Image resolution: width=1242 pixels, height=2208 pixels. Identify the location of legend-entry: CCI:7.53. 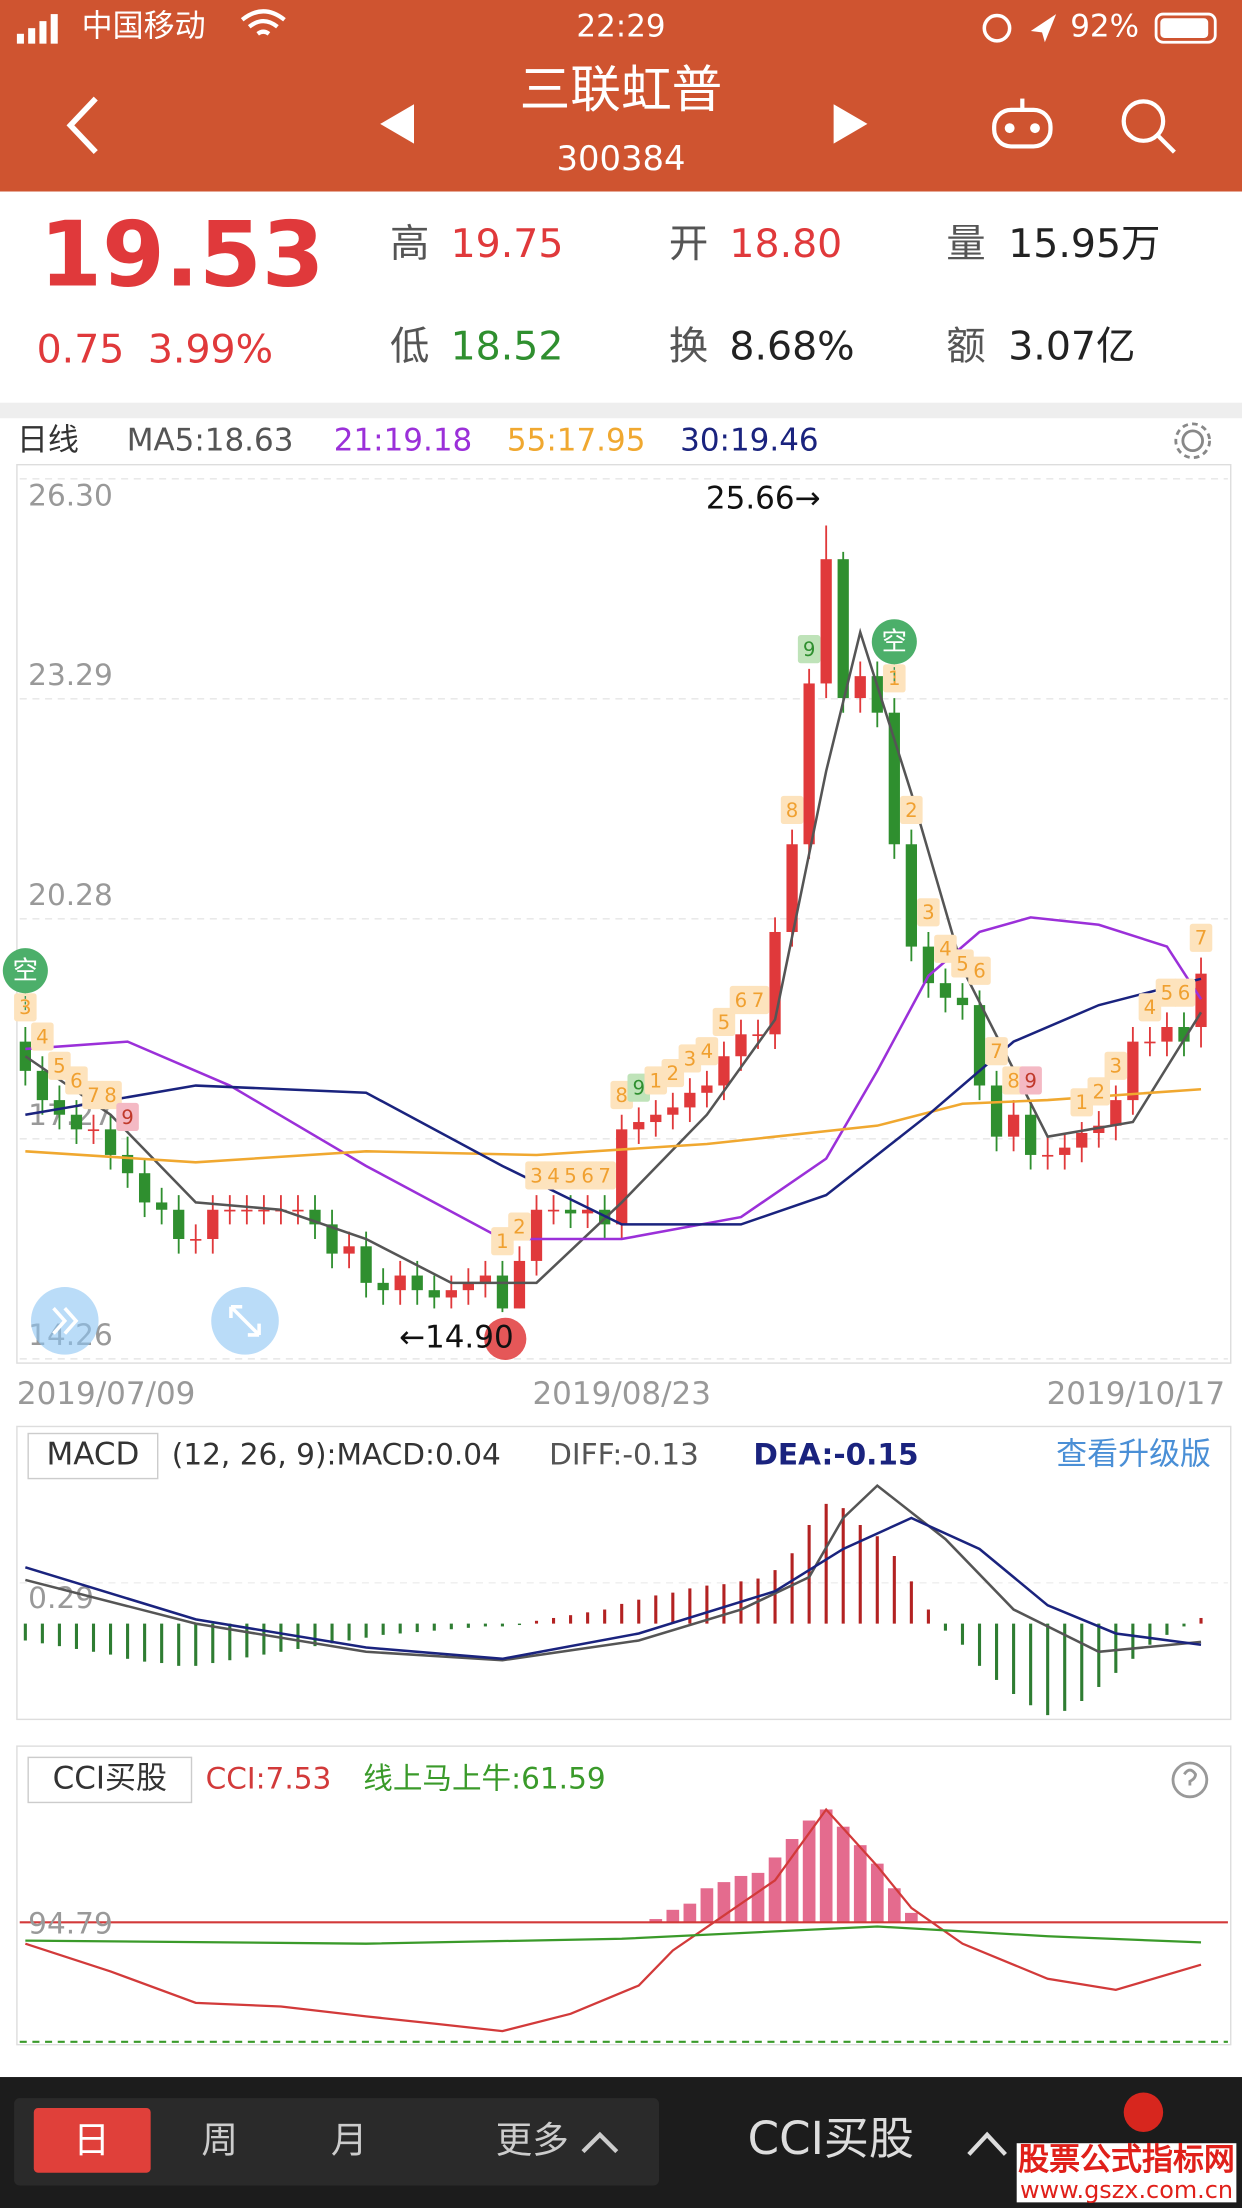
(269, 1778).